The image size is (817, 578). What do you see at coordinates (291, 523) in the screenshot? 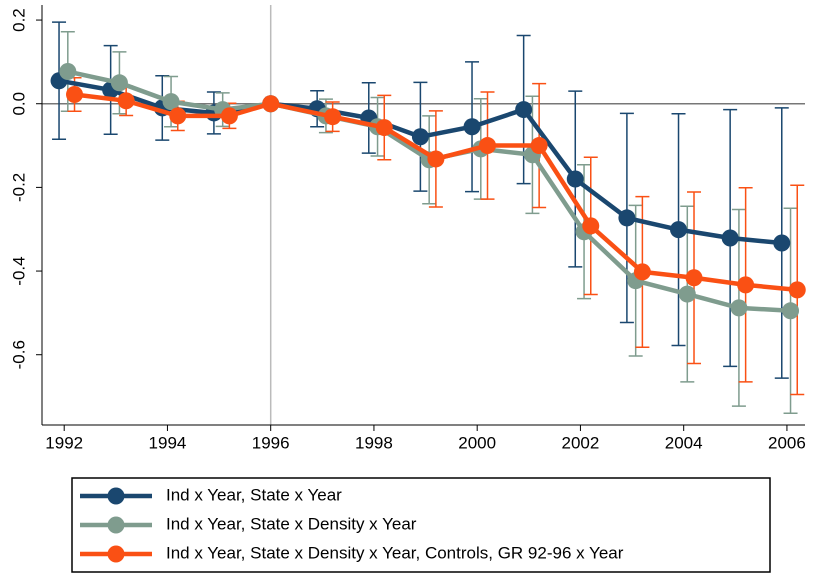
I see `legend-label: Ind x Year, State x Density x Year` at bounding box center [291, 523].